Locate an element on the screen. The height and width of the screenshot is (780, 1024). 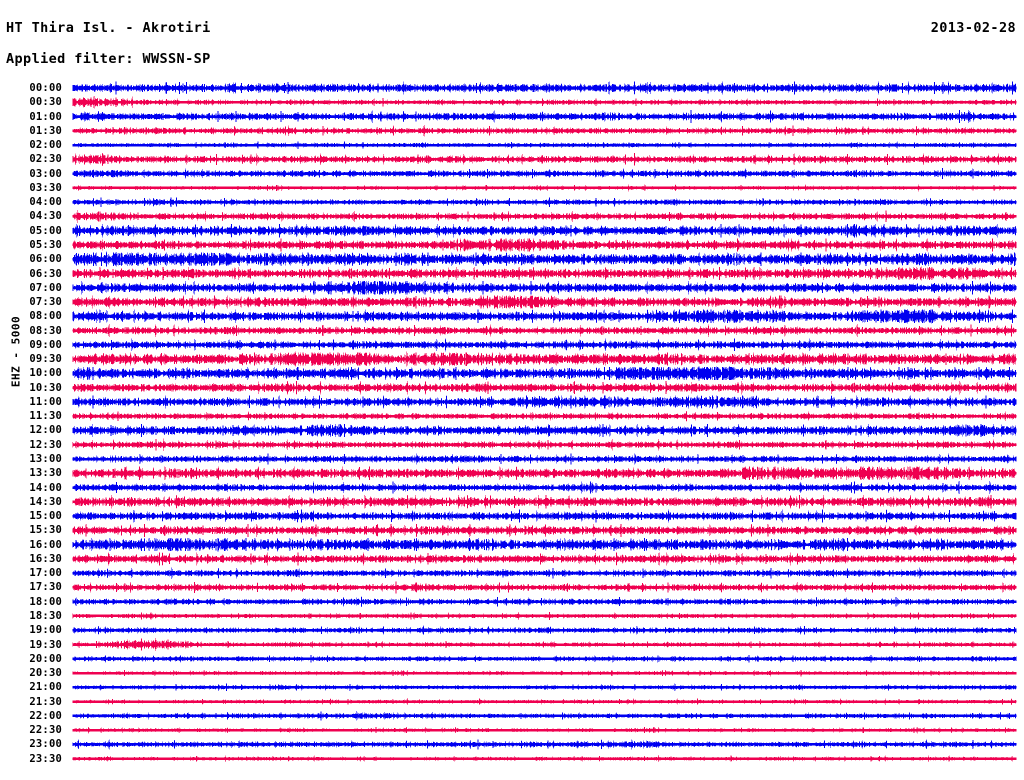
time-tick-label: 05:30 is located at coordinates (45, 244).